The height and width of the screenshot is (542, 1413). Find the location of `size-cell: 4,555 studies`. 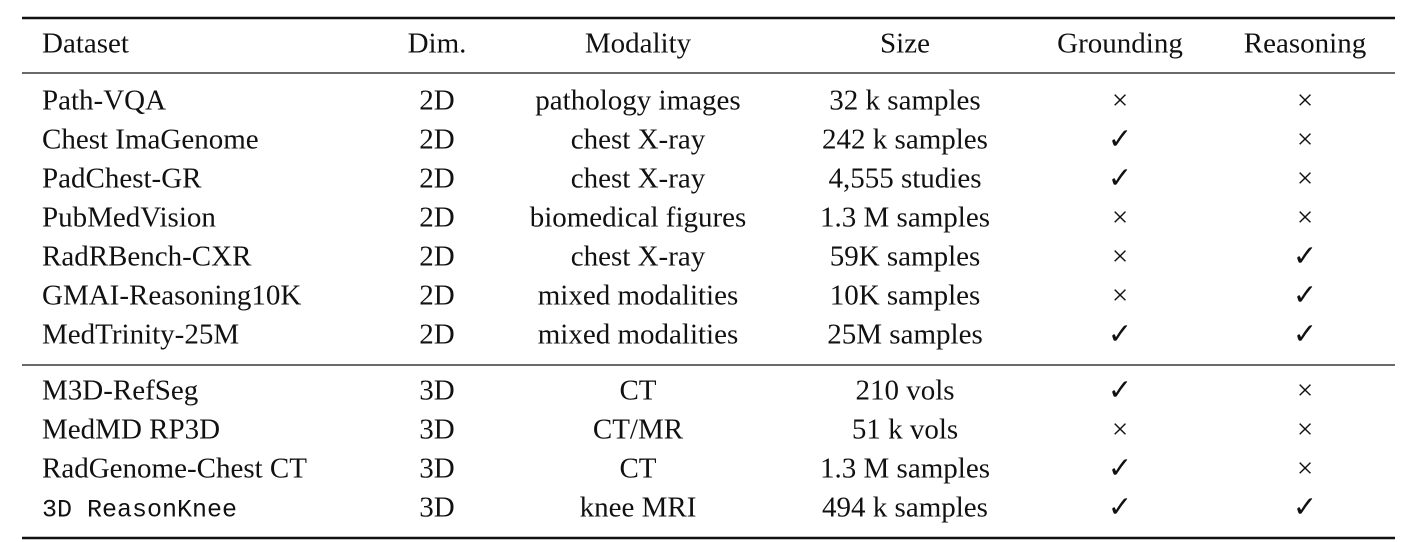

size-cell: 4,555 studies is located at coordinates (904, 179).